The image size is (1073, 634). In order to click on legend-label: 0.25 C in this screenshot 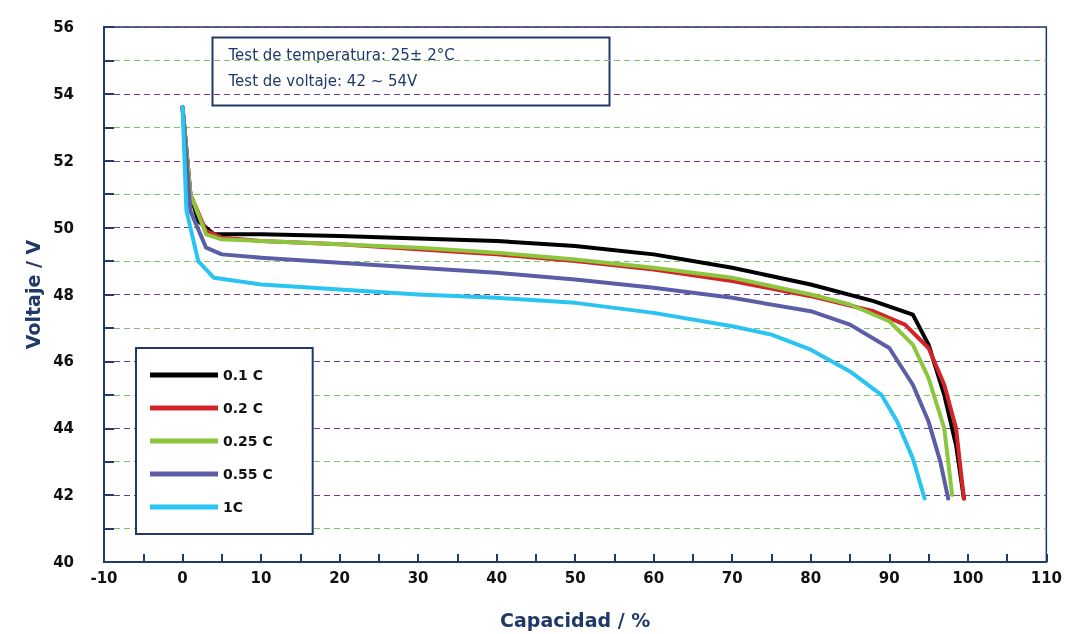, I will do `click(248, 441)`.